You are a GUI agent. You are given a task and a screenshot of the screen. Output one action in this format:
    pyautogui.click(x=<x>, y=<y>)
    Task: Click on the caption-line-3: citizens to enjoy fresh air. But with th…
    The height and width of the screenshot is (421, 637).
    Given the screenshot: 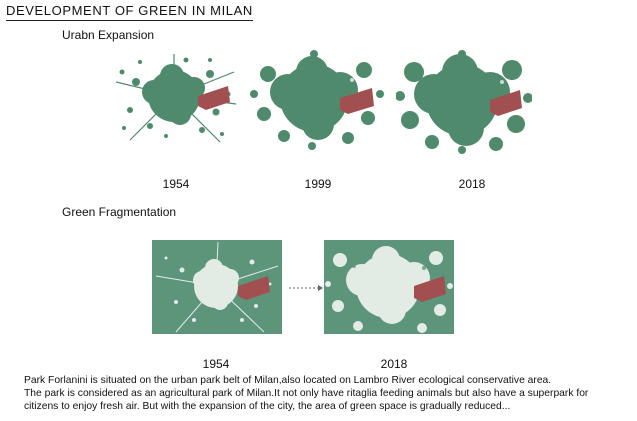 What is the action you would take?
    pyautogui.click(x=267, y=406)
    